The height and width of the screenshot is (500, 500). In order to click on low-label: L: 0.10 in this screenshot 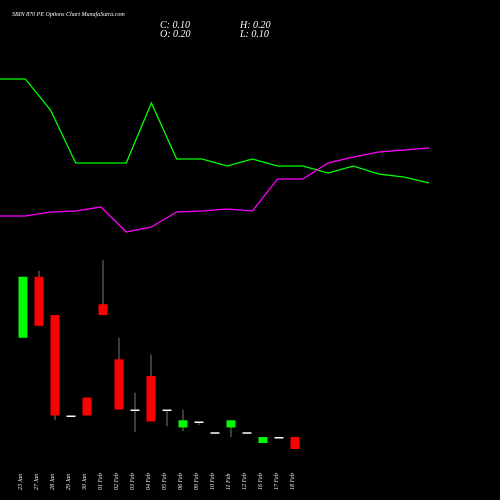, I will do `click(254, 34)`.